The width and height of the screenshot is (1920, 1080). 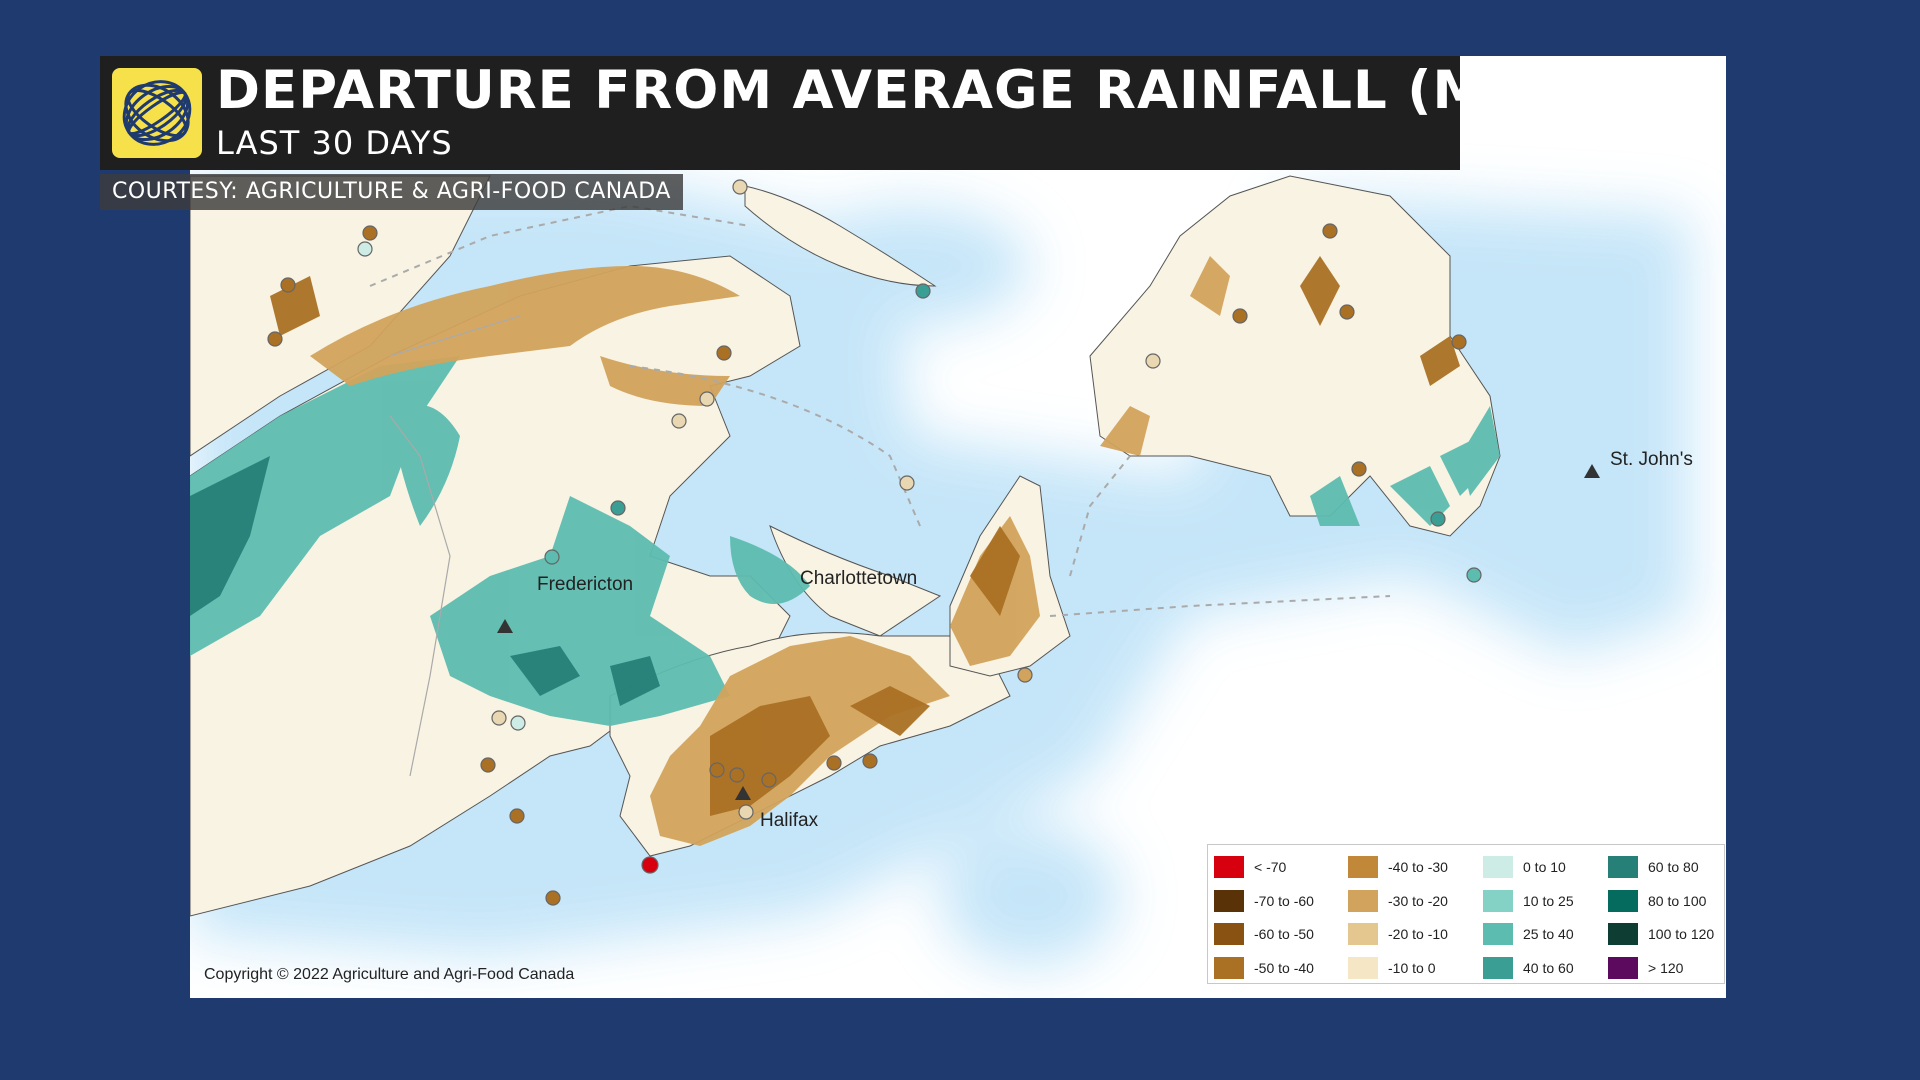 I want to click on legend-item: -50 to -40, so click(x=1264, y=968).